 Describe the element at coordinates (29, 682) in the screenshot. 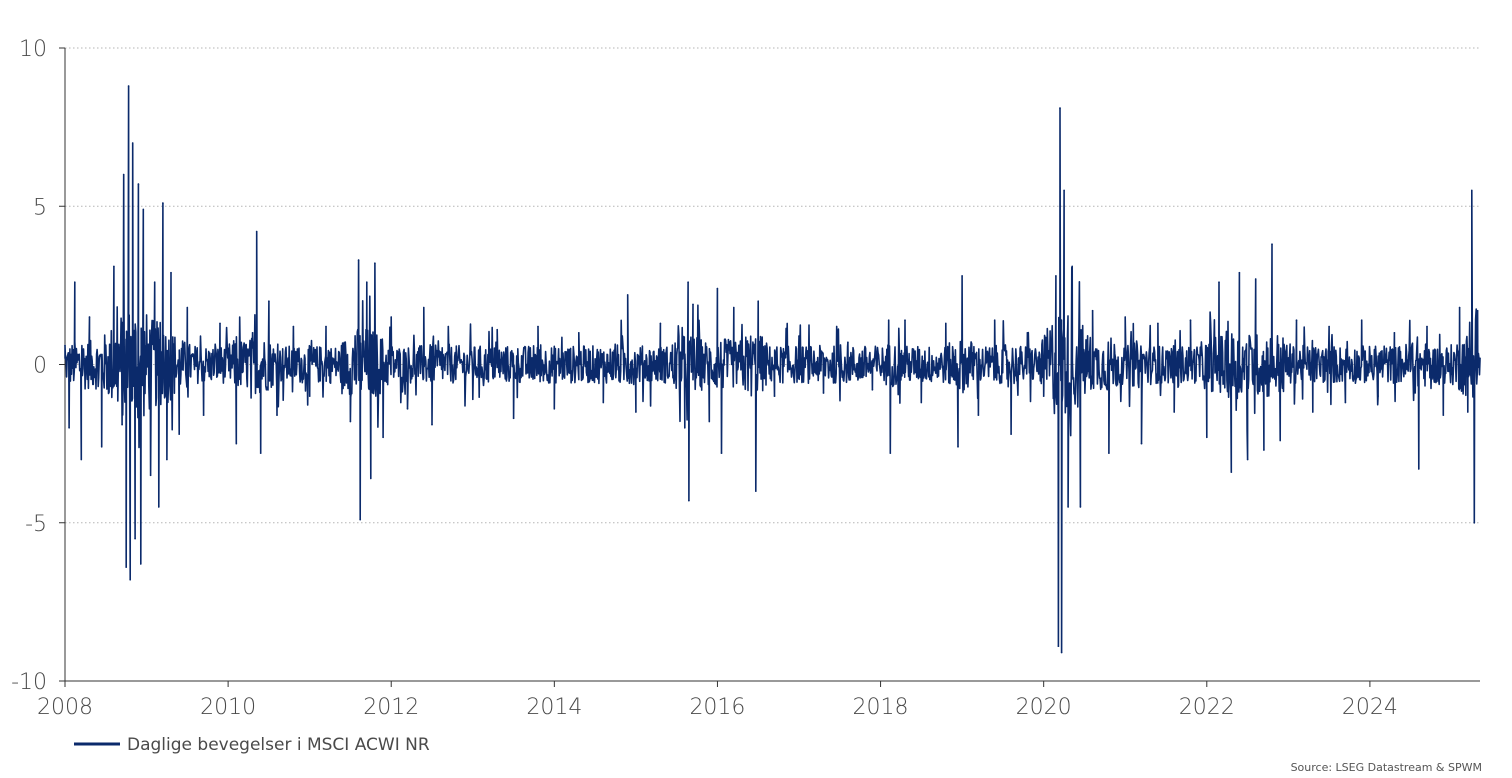

I see `y-tick-label: -10` at that location.